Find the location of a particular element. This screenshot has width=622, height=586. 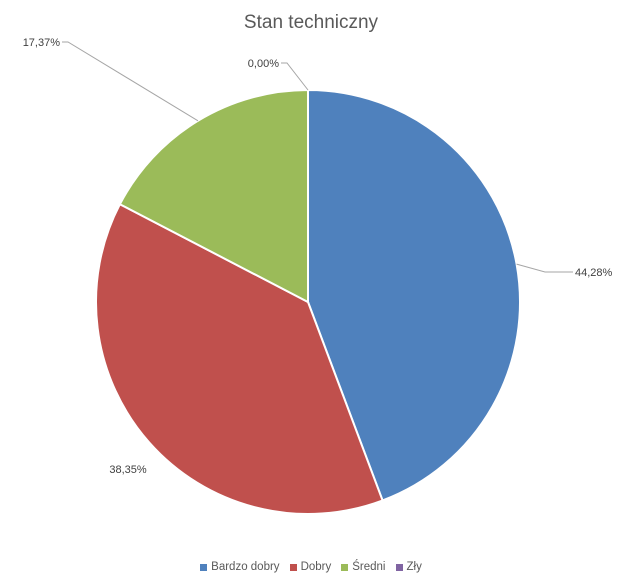

legend-item: Średni is located at coordinates (363, 567).